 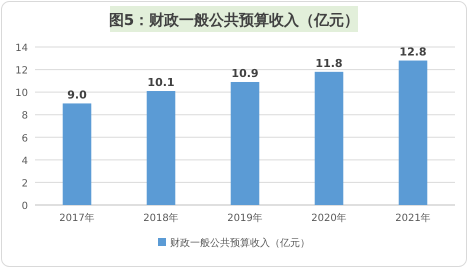 What do you see at coordinates (21, 71) in the screenshot?
I see `y-tick-label: 12` at bounding box center [21, 71].